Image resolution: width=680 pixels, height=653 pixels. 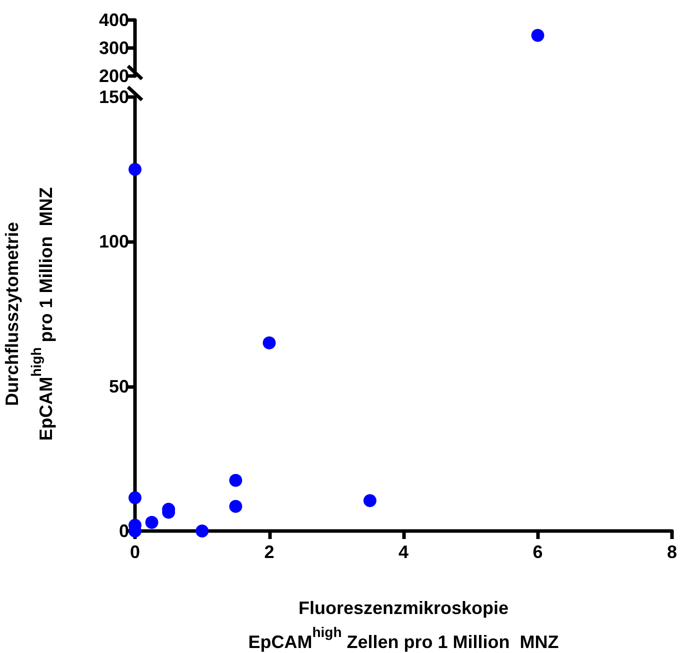 I want to click on y-tick-label: 100, so click(x=113, y=242).